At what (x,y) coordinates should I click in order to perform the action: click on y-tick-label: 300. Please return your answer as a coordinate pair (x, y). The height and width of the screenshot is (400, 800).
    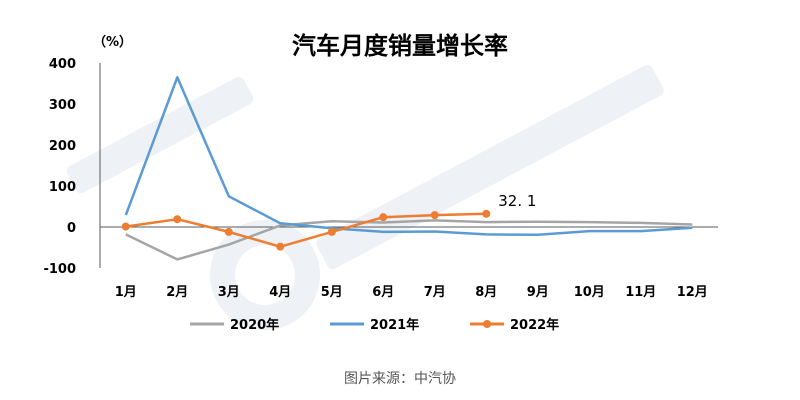
    Looking at the image, I should click on (62, 105).